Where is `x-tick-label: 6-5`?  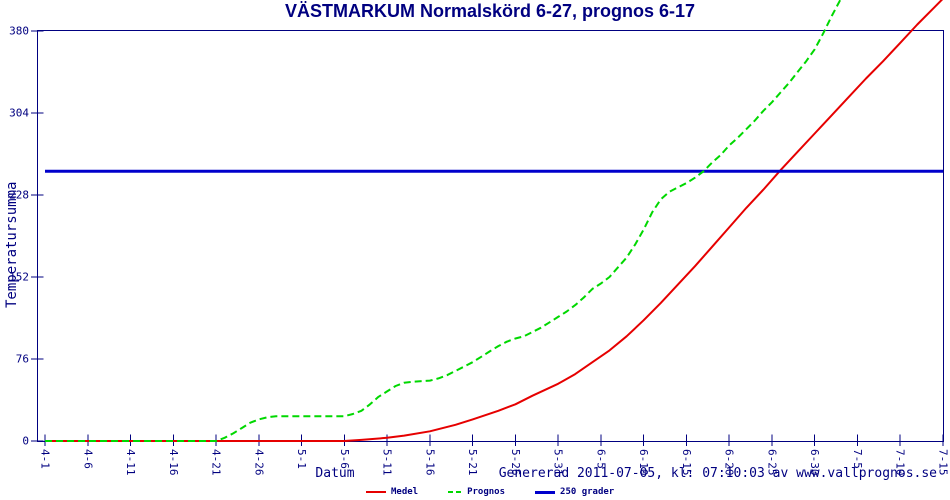 x-tick-label: 6-5 is located at coordinates (600, 459).